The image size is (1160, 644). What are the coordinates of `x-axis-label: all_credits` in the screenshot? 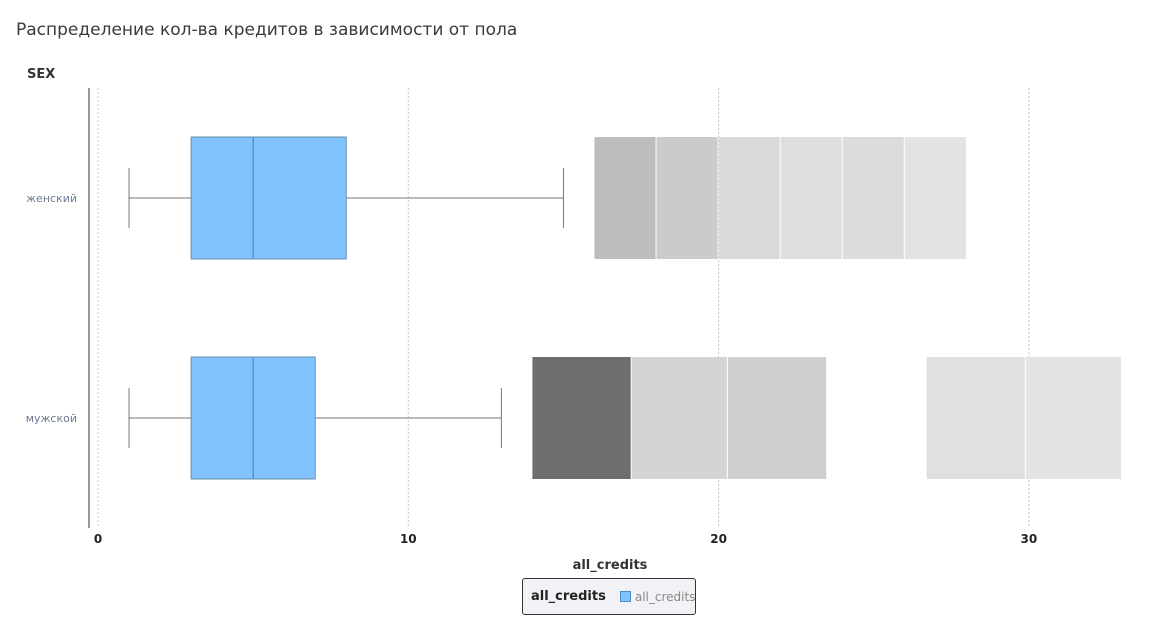 It's located at (610, 565).